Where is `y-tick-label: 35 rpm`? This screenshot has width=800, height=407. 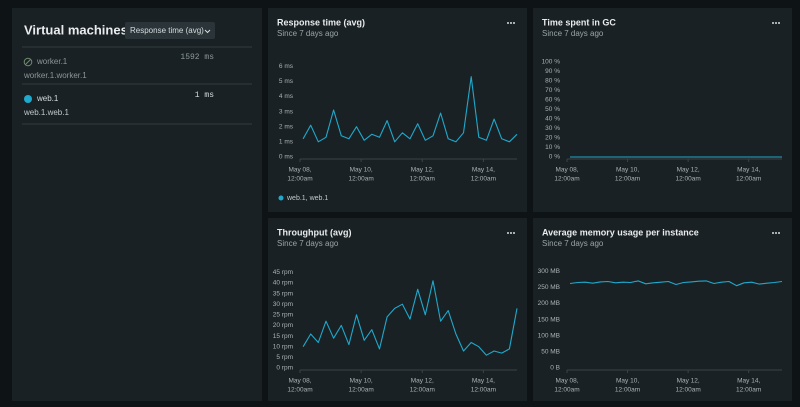
y-tick-label: 35 rpm is located at coordinates (283, 293).